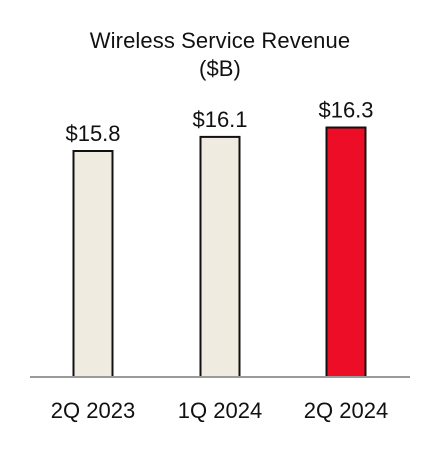 This screenshot has height=450, width=440. What do you see at coordinates (346, 410) in the screenshot?
I see `x-tick-label: 2Q 2024` at bounding box center [346, 410].